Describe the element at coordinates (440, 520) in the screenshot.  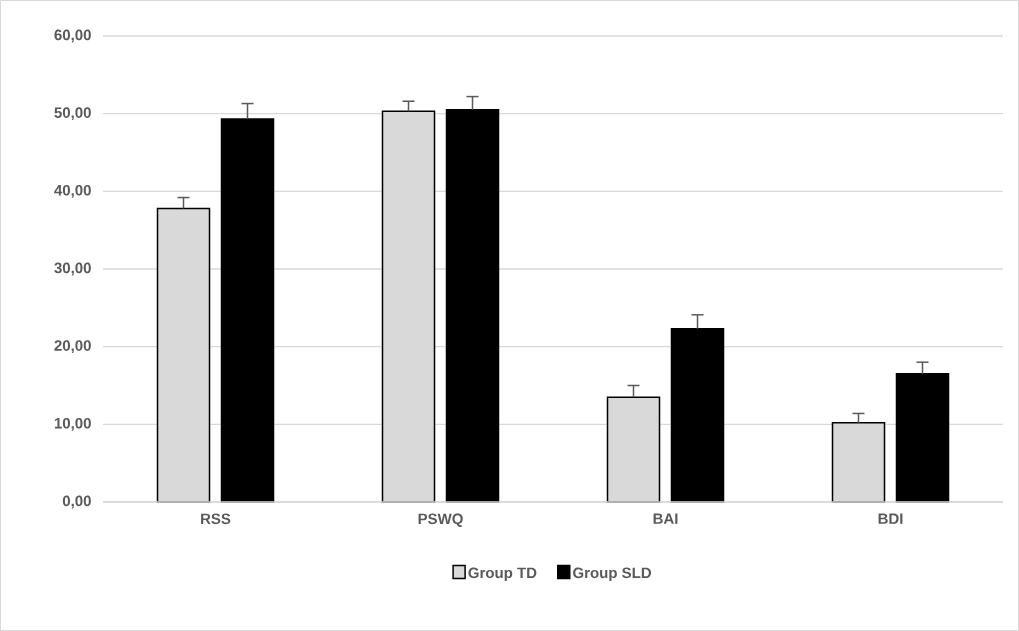
I see `x-tick-label: PSWQ` at that location.